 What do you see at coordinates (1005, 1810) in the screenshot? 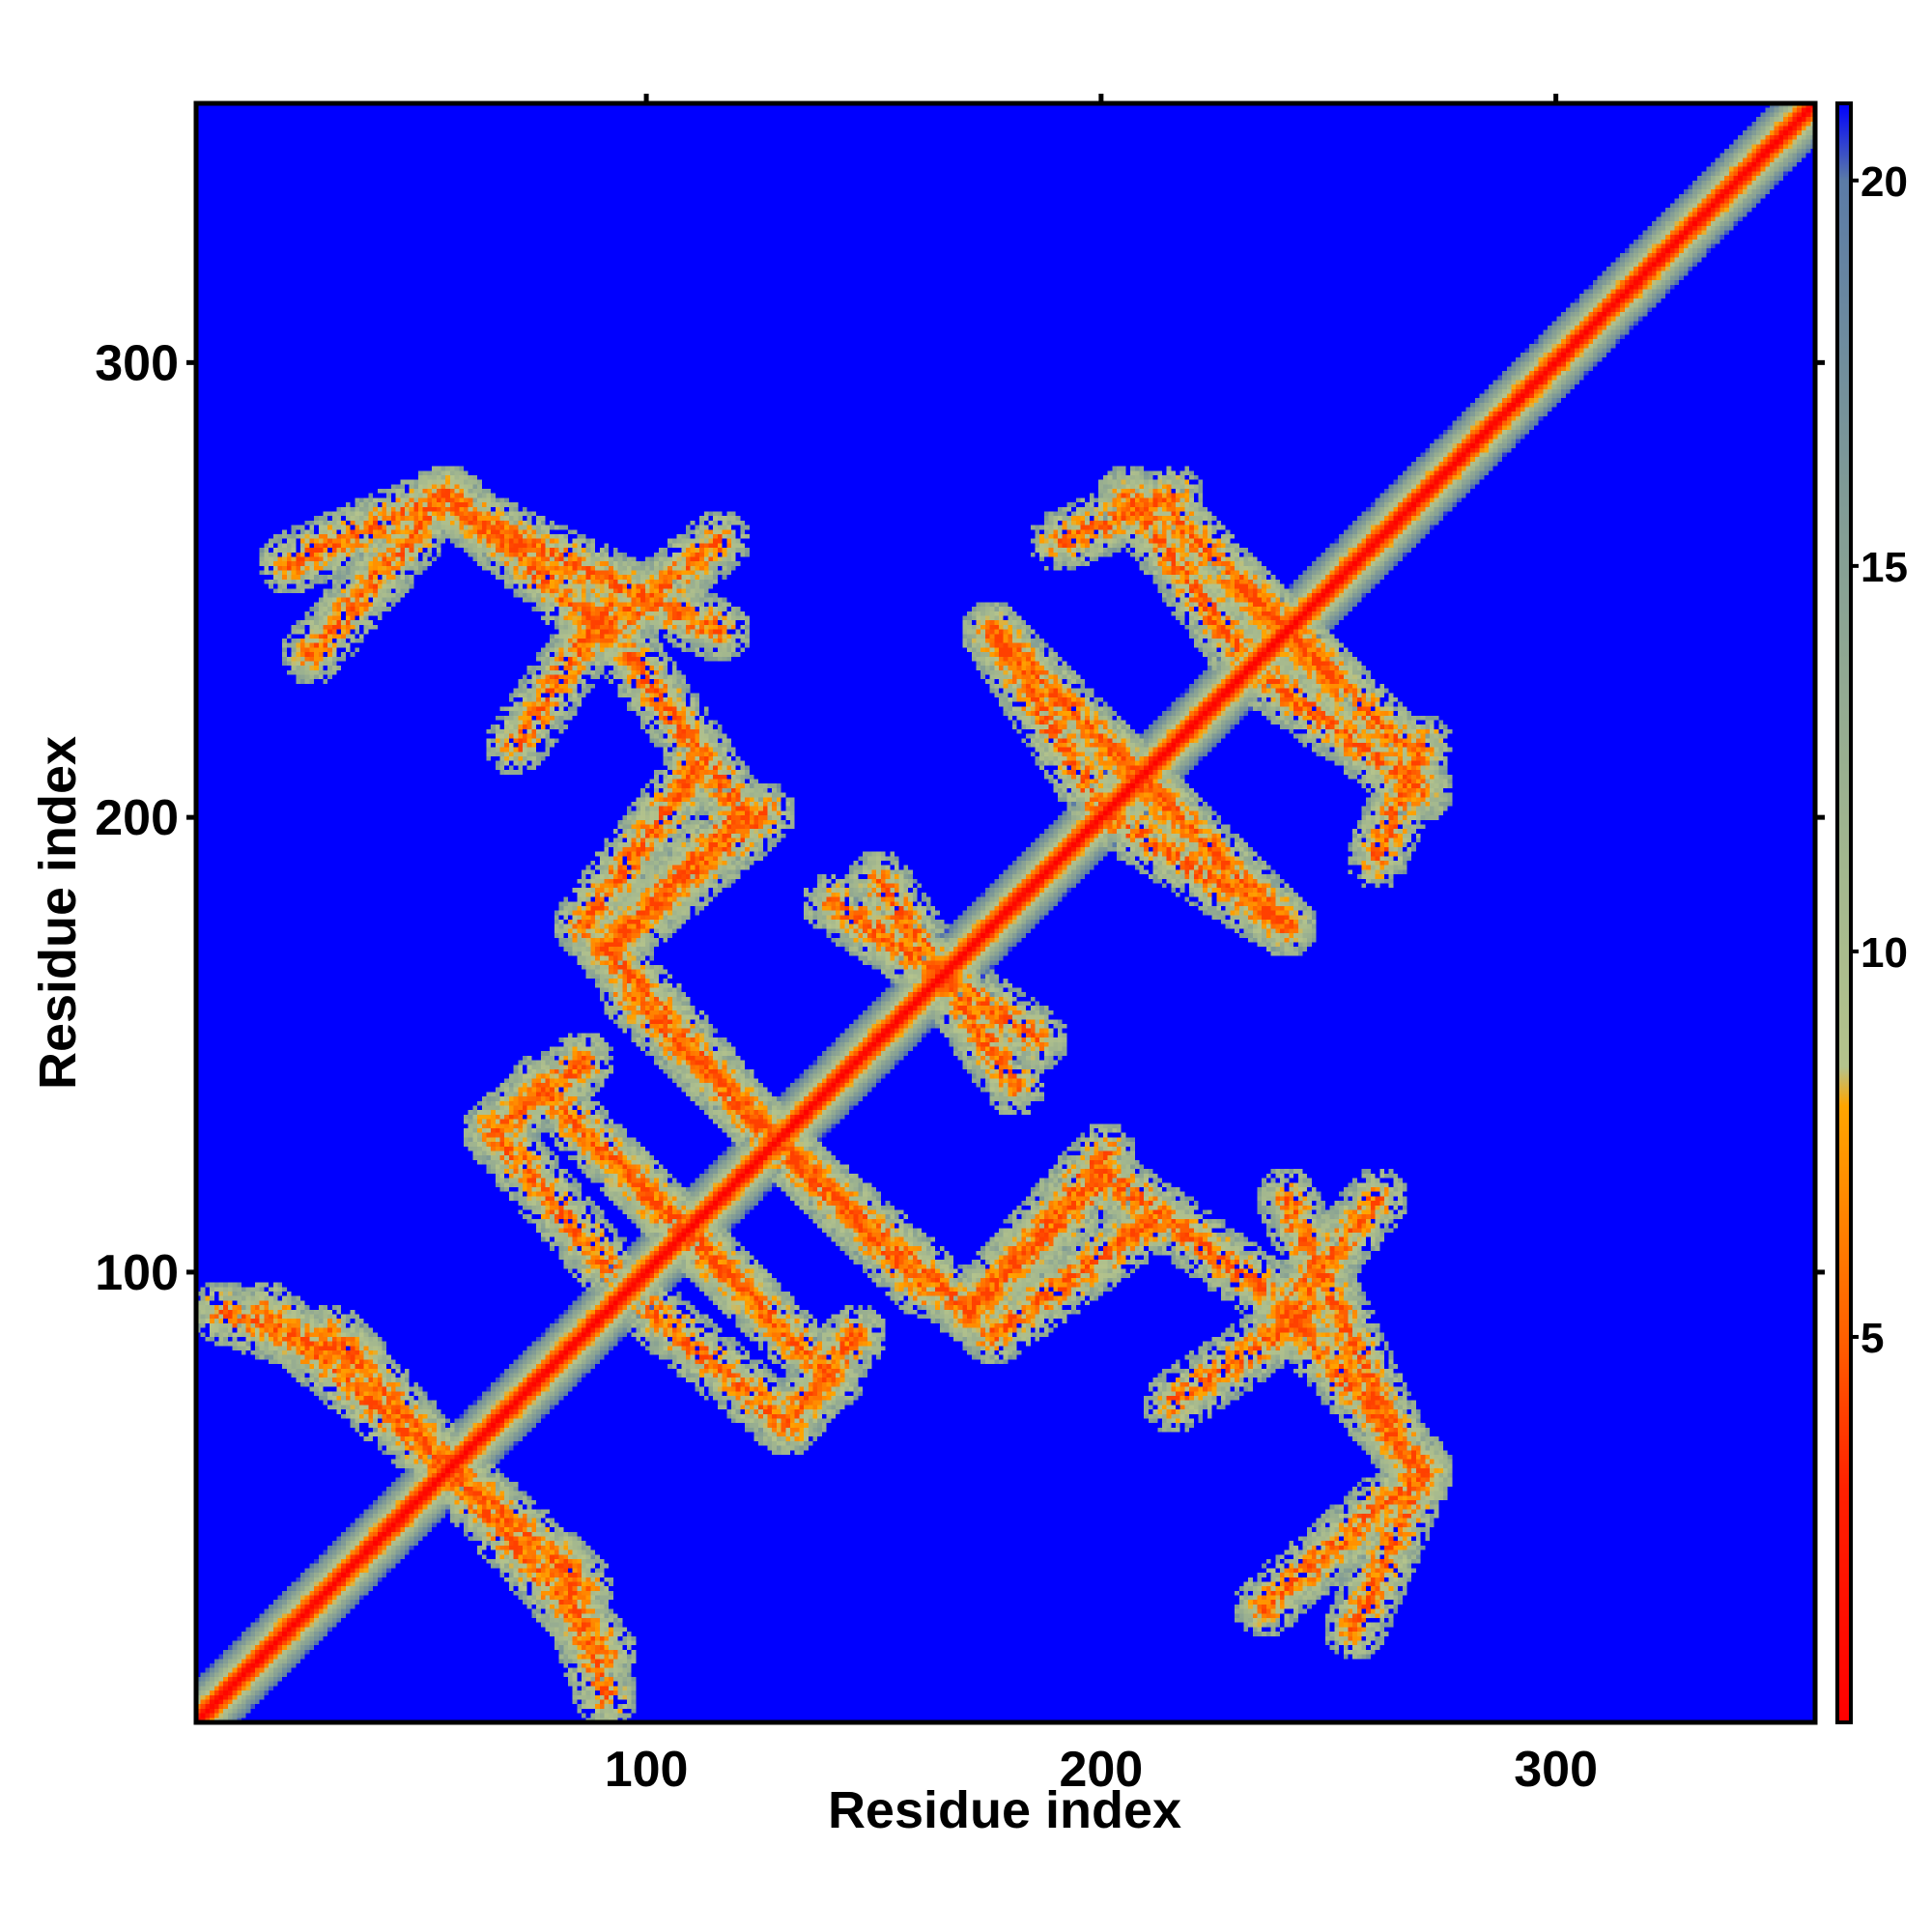
I see `x-axis-title: Residue index` at bounding box center [1005, 1810].